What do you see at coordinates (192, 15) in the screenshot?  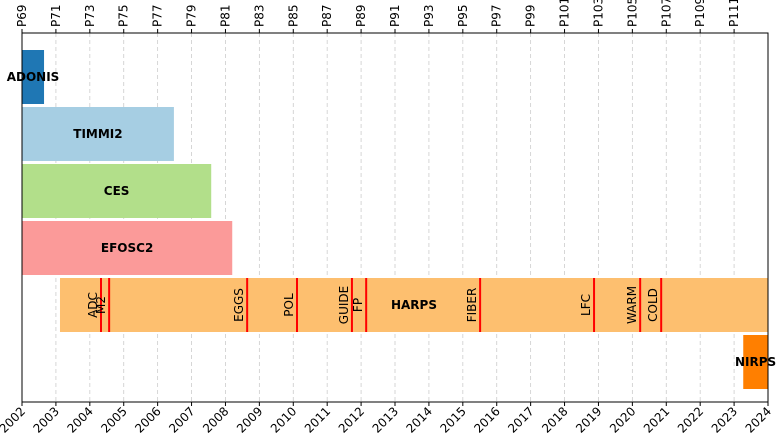 I see `x2-tick-label: P79` at bounding box center [192, 15].